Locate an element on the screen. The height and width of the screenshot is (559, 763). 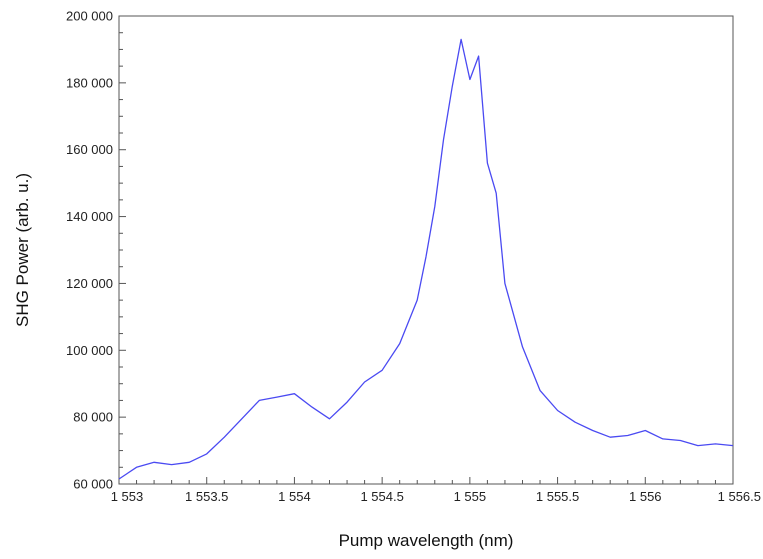
x-tick-label: 1 554 is located at coordinates (294, 496).